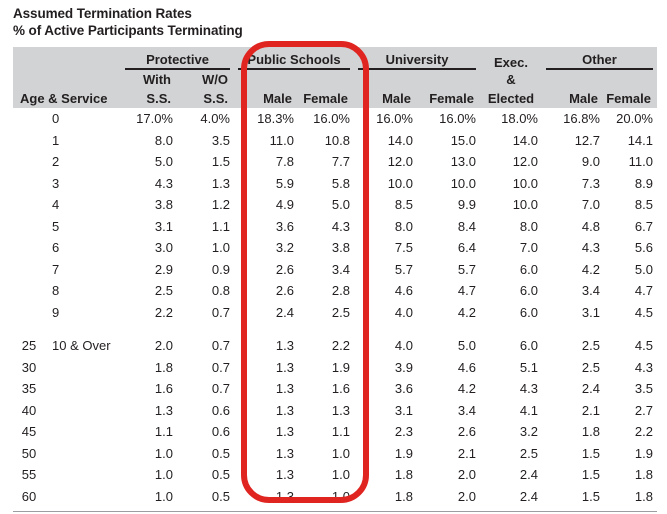  Describe the element at coordinates (340, 367) in the screenshot. I see `rate-cell-ps-female: 1.9` at that location.